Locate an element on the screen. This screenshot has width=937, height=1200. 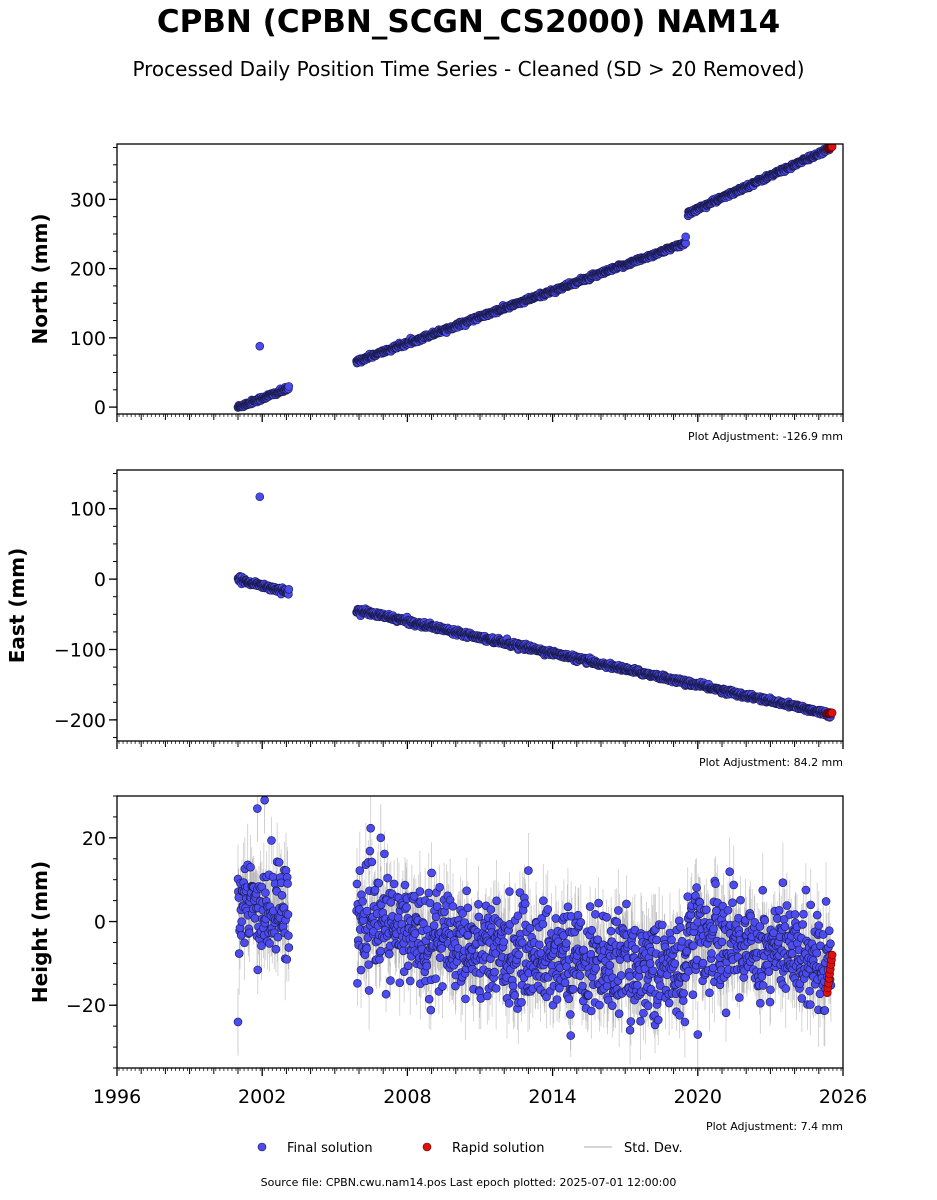
y-tick-label: 300 is located at coordinates (88, 200).